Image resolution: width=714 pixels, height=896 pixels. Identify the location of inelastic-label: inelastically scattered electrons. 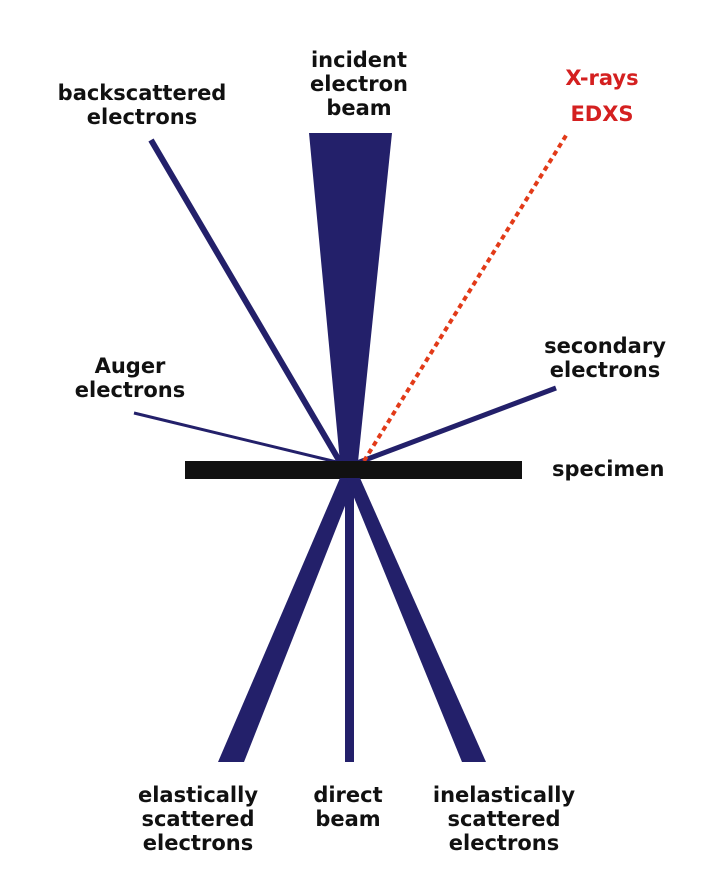
(504, 819).